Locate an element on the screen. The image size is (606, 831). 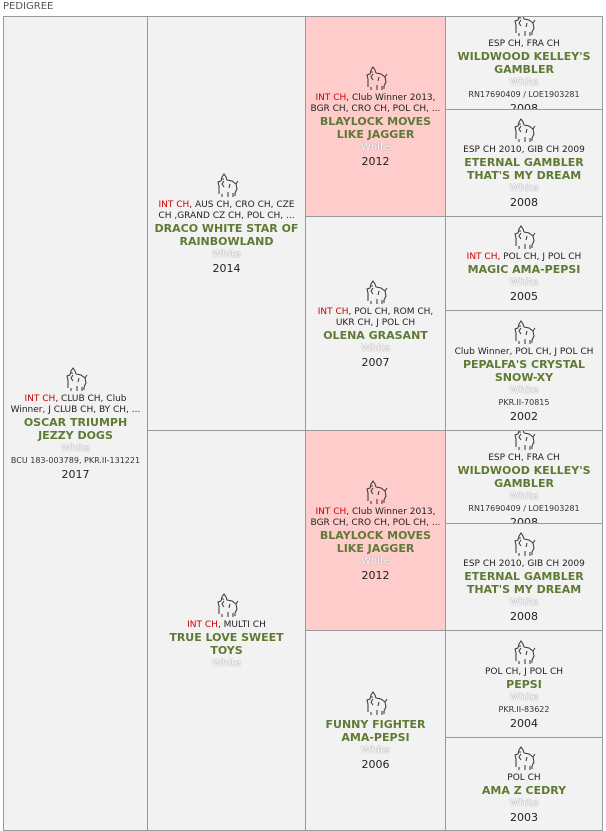
dog-titles: INT CH, POL CH, ROM CH, UKR CH, J POL CH is located at coordinates (375, 318).